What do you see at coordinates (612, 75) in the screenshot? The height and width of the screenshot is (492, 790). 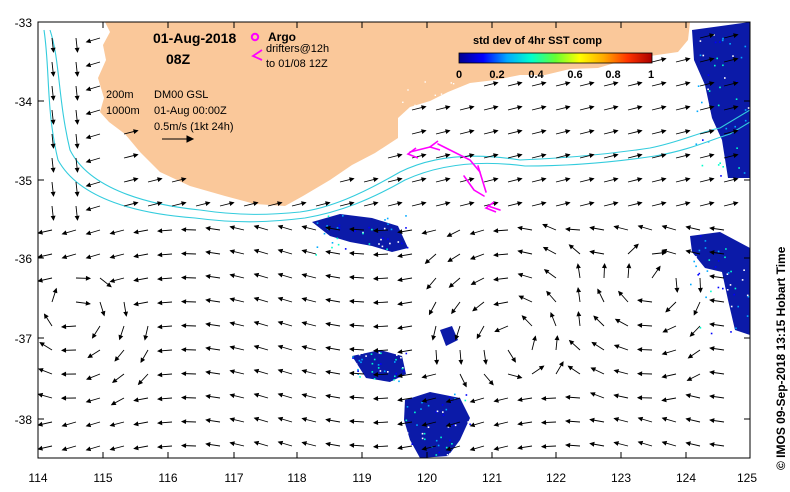 I see `colorbar-tick-label: 0.8` at bounding box center [612, 75].